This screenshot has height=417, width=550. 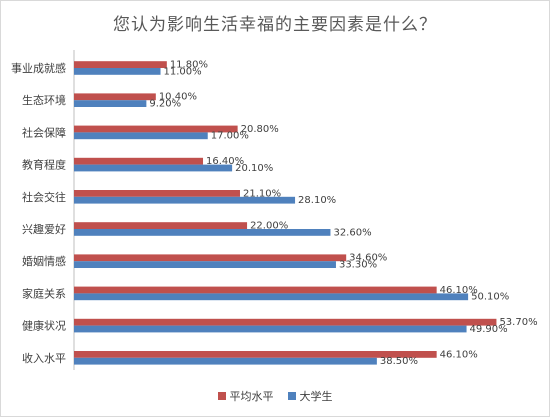 What do you see at coordinates (230, 136) in the screenshot?
I see `data-label-series-2: 17.00%` at bounding box center [230, 136].